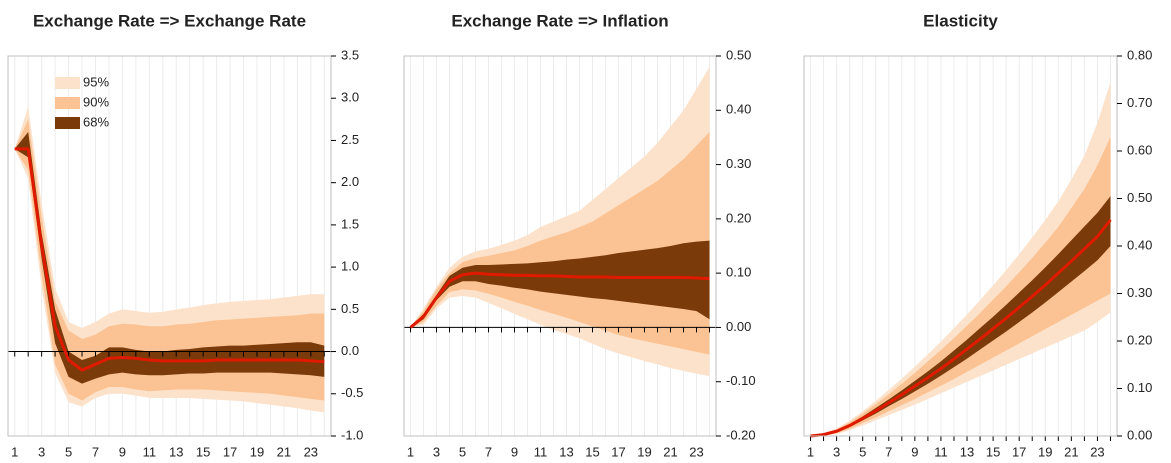  I want to click on y-tick-label: -0.10, so click(741, 380).